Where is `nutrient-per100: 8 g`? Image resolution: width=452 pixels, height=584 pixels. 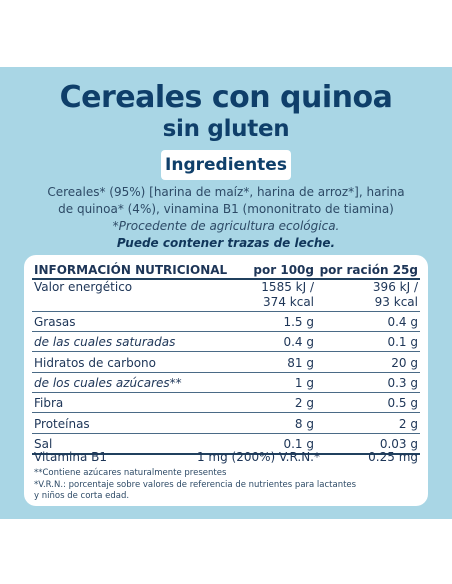 nutrient-per100: 8 g is located at coordinates (304, 423).